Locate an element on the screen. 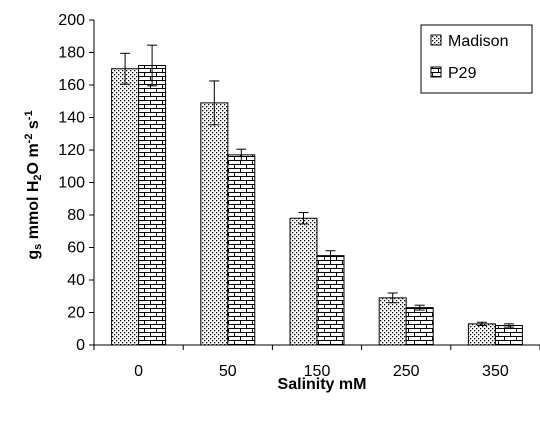  legend-label-madison: Madison is located at coordinates (478, 41).